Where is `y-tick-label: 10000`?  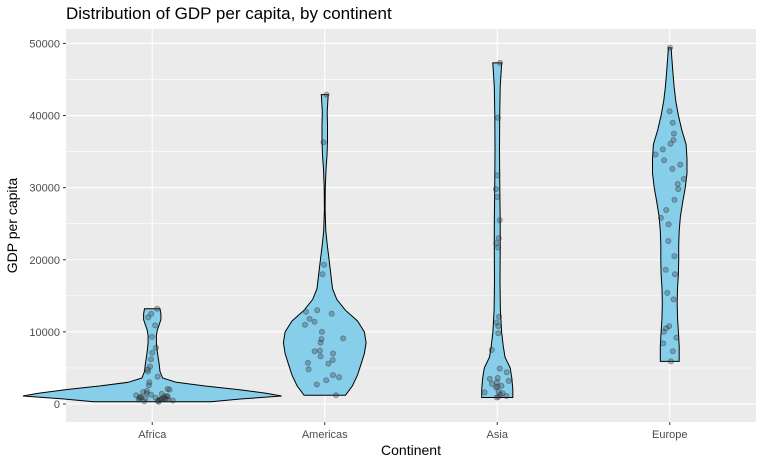 y-tick-label: 10000 is located at coordinates (44, 333).